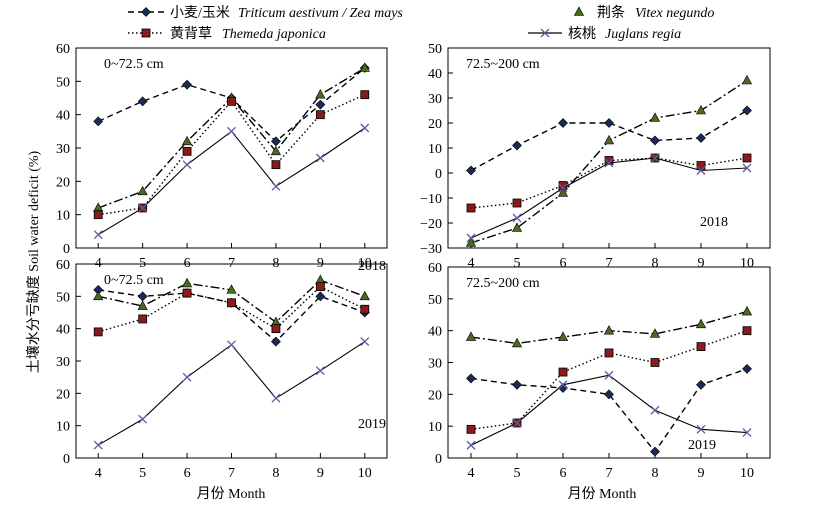  I want to click on legend-label-latin-wheat-maize: Triticum aestivum / Zea mays, so click(320, 13).